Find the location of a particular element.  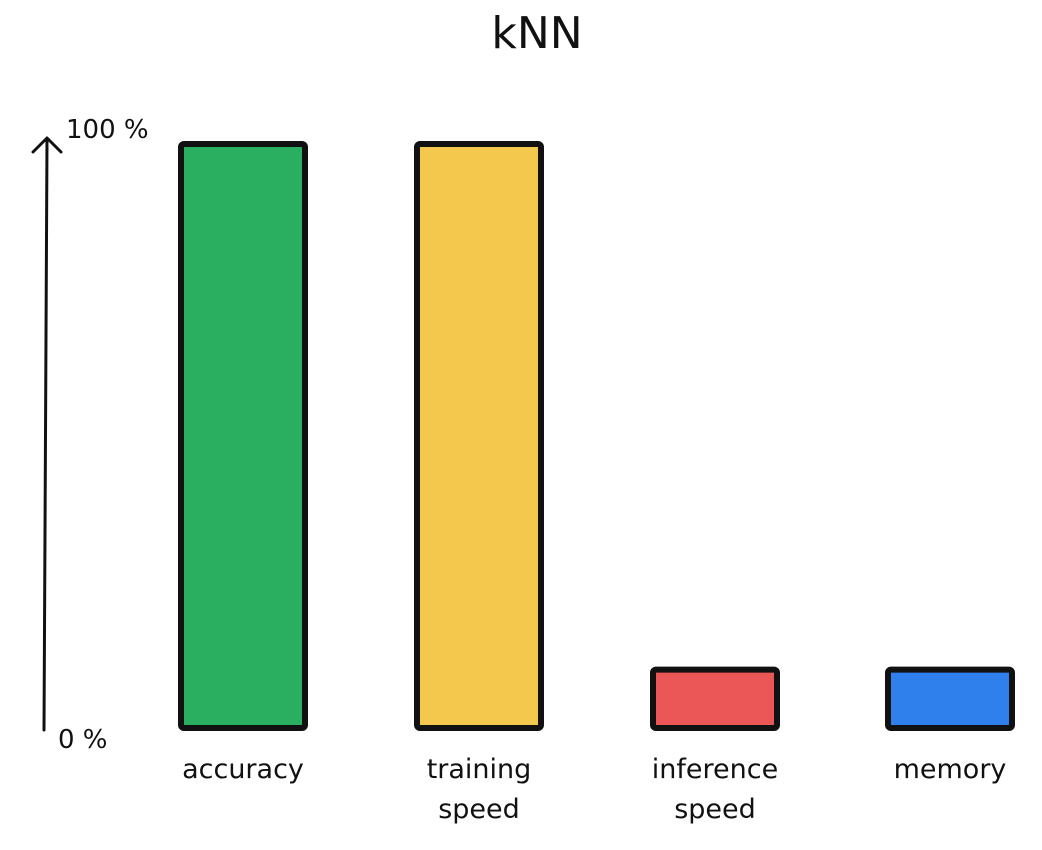

x-tick-label-line: memory is located at coordinates (950, 769).